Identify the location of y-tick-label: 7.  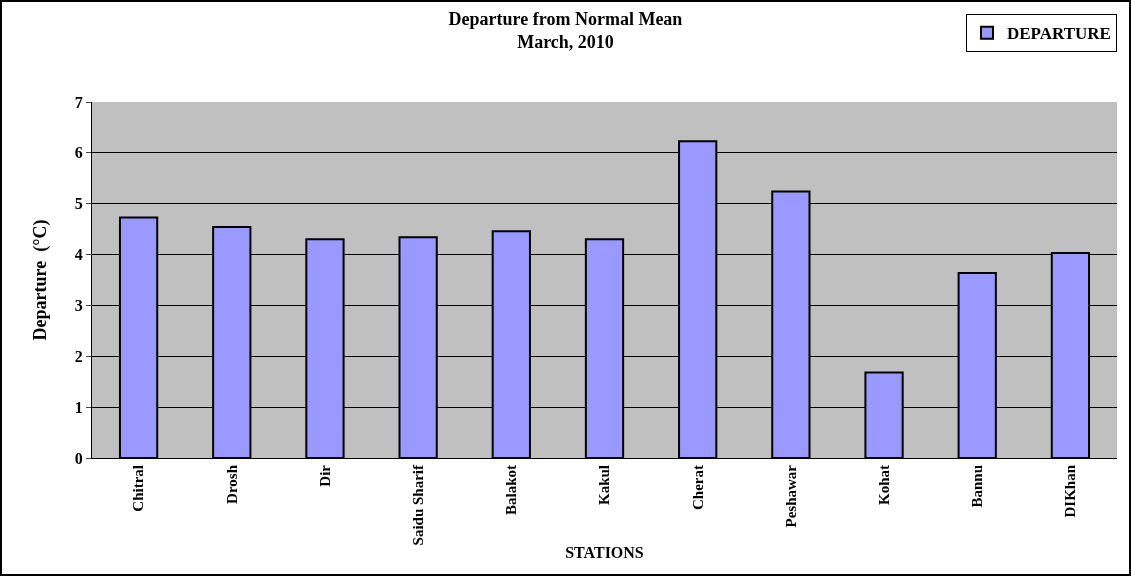
(78, 102).